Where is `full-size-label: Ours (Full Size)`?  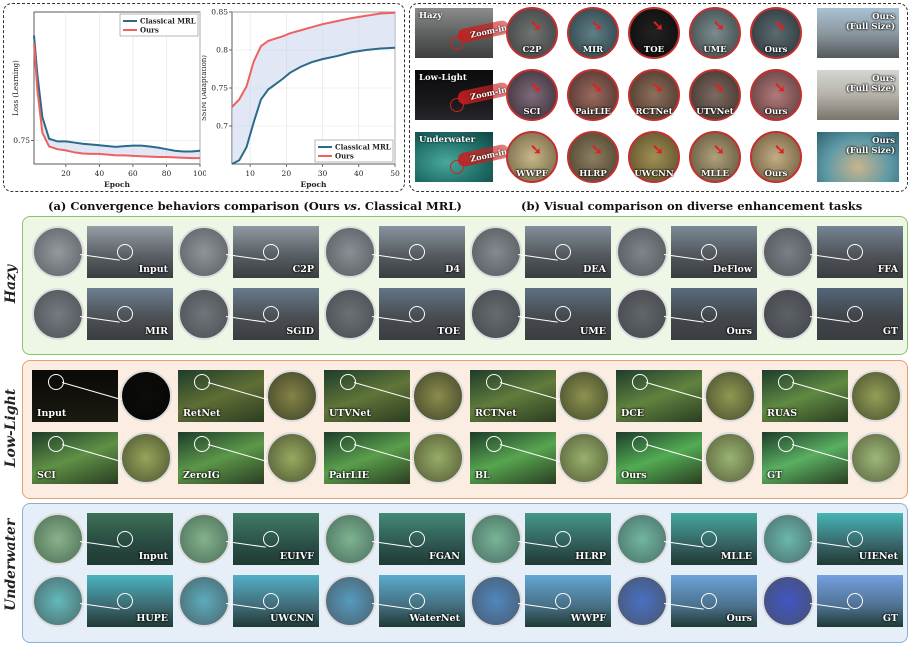 full-size-label: Ours (Full Size) is located at coordinates (870, 84).